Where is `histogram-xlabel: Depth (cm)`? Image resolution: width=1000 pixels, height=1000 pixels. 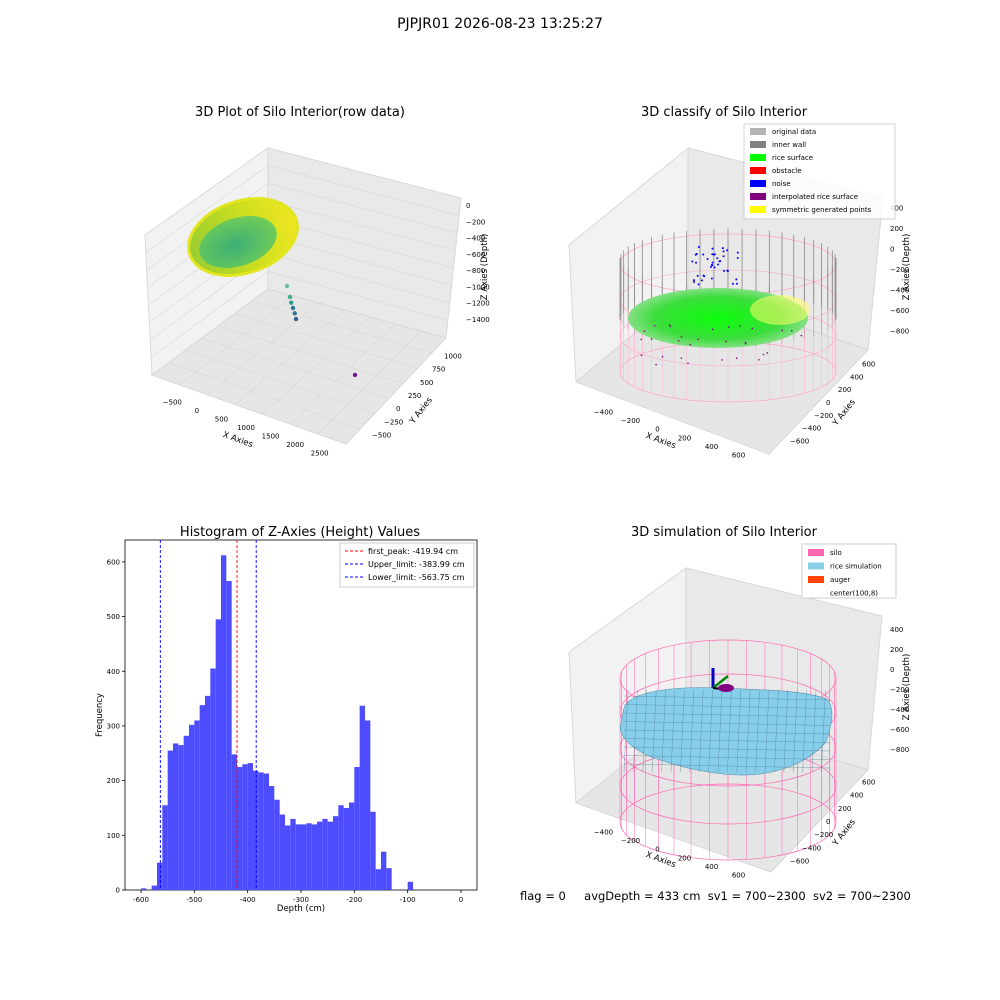 histogram-xlabel: Depth (cm) is located at coordinates (301, 909).